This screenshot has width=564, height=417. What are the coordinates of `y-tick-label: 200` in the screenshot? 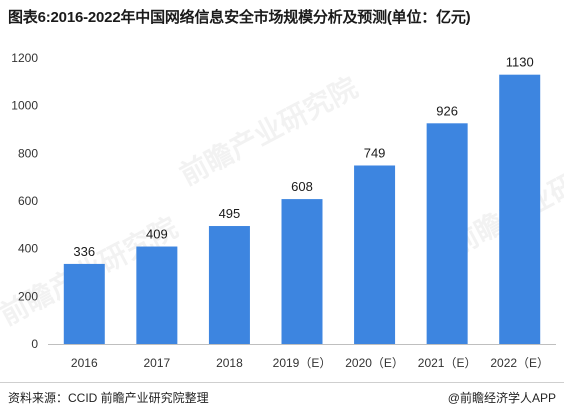 It's located at (28, 296).